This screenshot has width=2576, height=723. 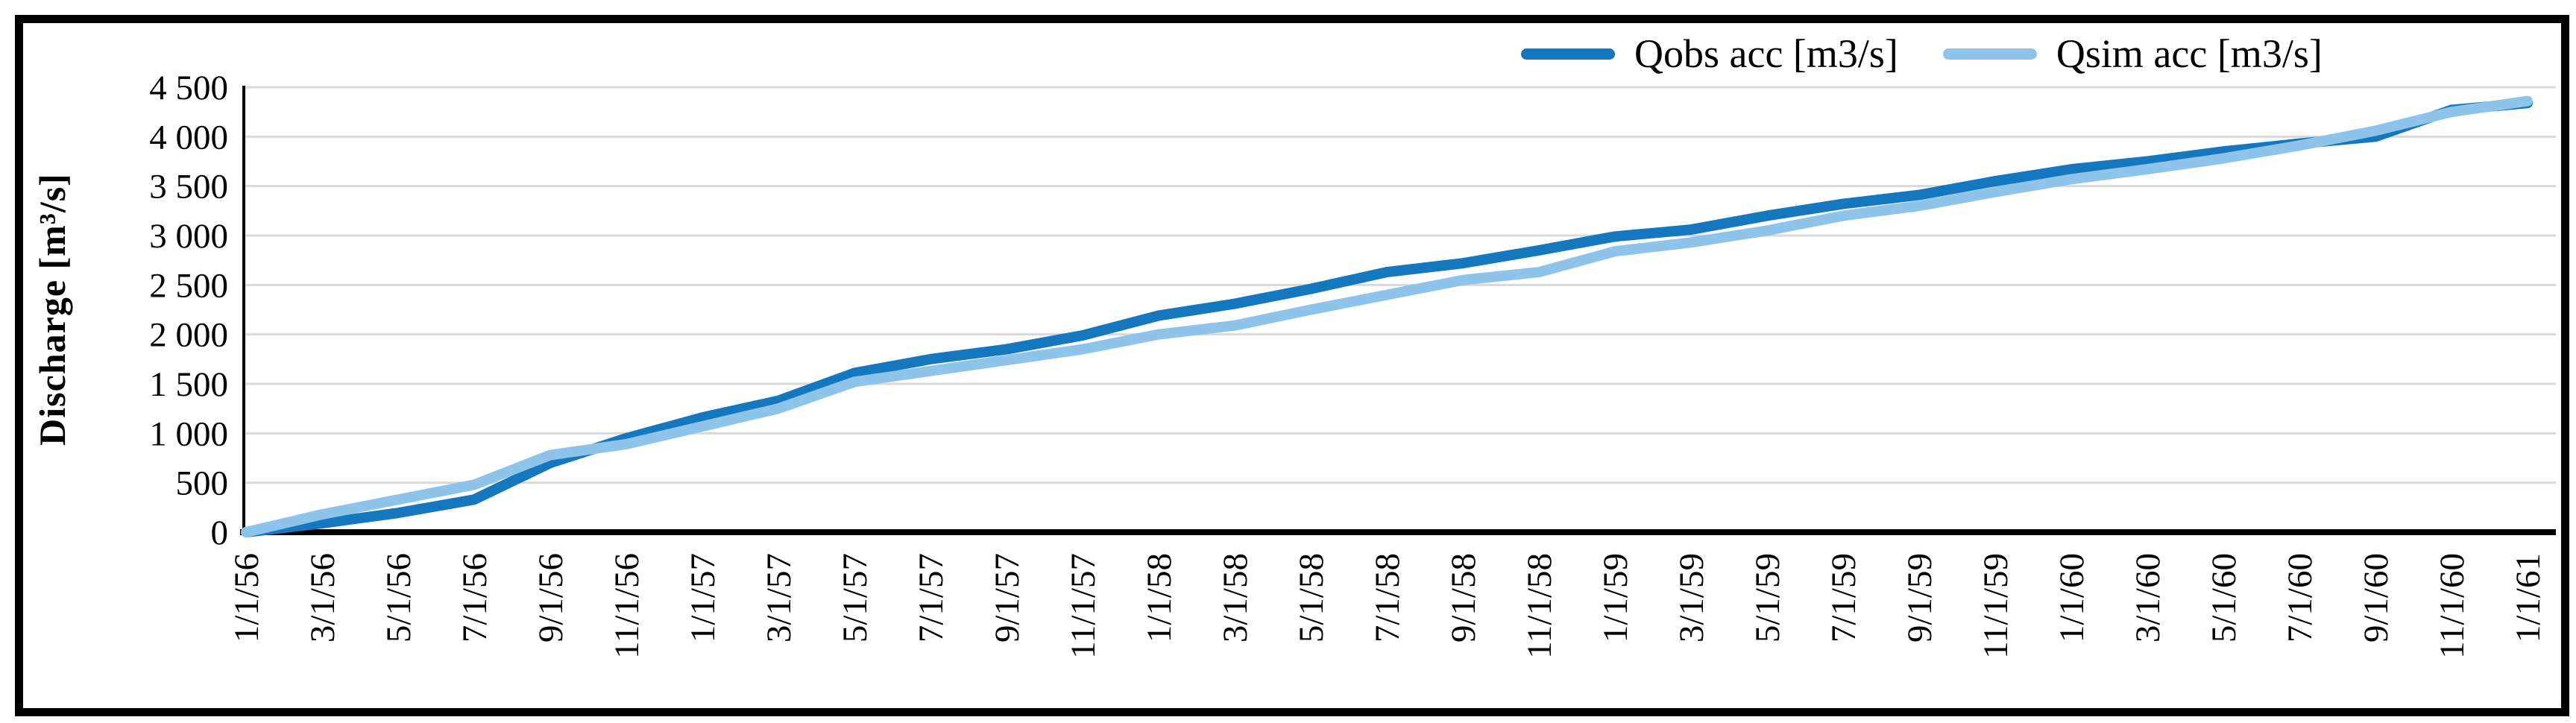 I want to click on legend: Qobs acc [m3/s] Qsim acc [m3/s], so click(x=1922, y=53).